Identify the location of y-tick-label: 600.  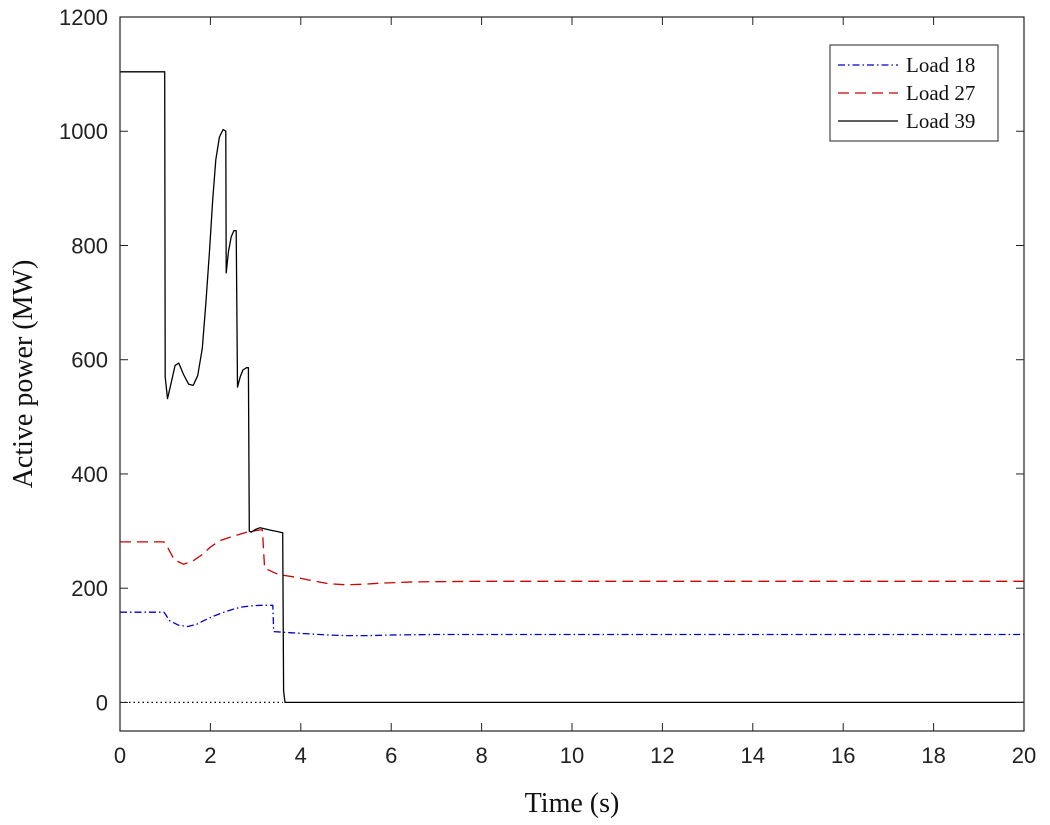
(89, 360).